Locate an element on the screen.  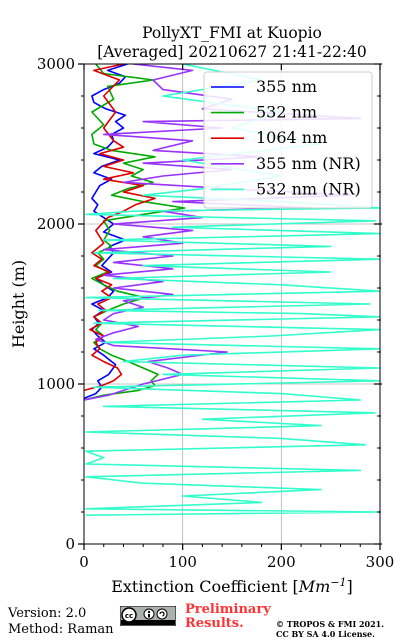
copyright-line-1: © TROPOS & FMI 2021. is located at coordinates (330, 624).